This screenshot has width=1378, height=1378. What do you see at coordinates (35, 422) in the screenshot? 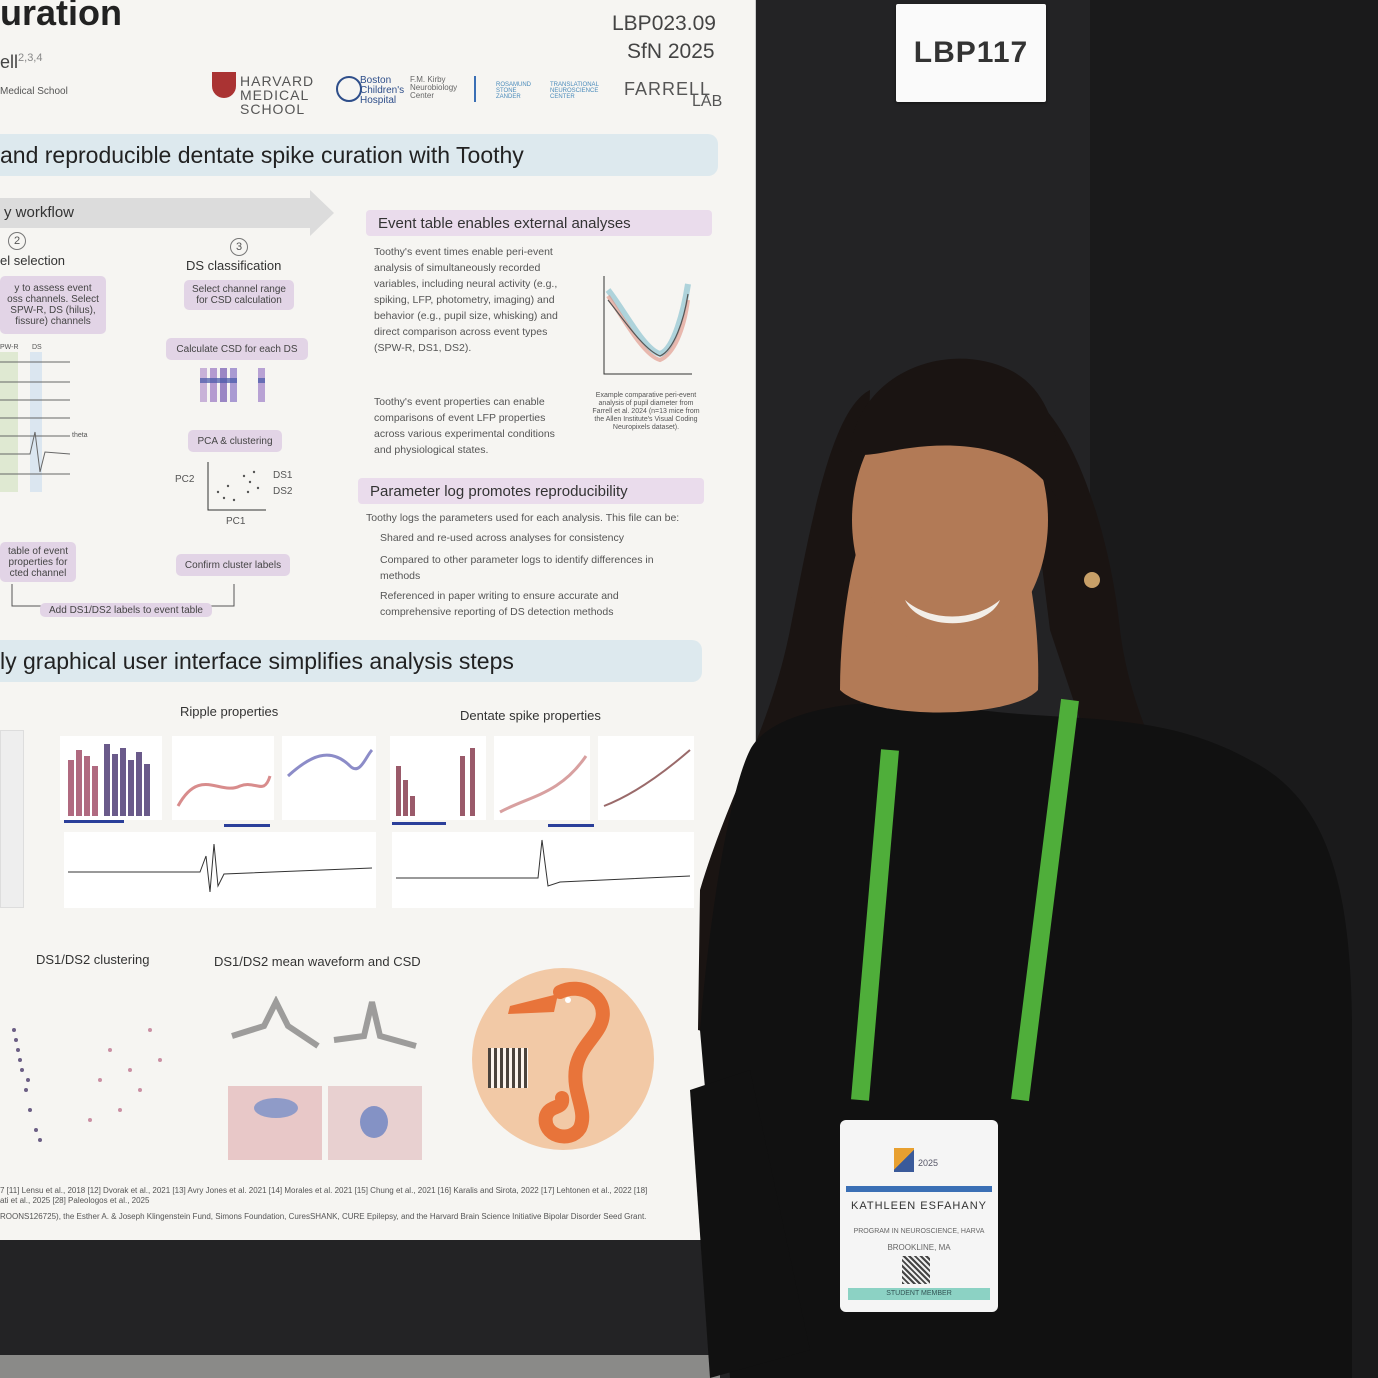
I see `lfp-traces` at bounding box center [35, 422].